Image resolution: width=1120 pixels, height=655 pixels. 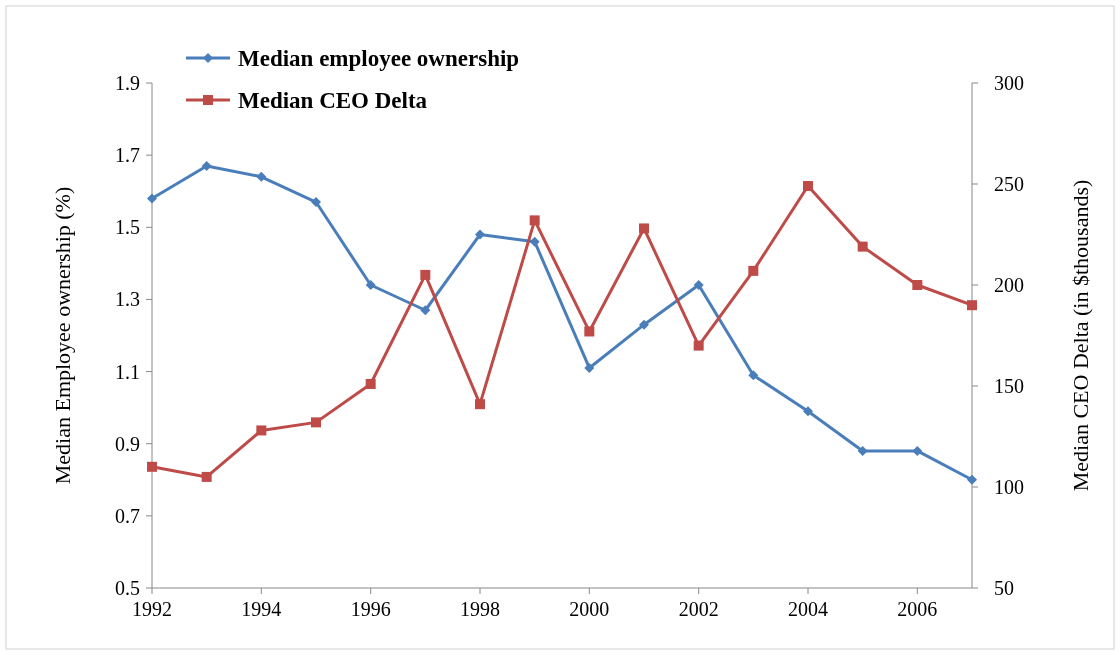 What do you see at coordinates (127, 588) in the screenshot?
I see `y-tick-label: 0.5` at bounding box center [127, 588].